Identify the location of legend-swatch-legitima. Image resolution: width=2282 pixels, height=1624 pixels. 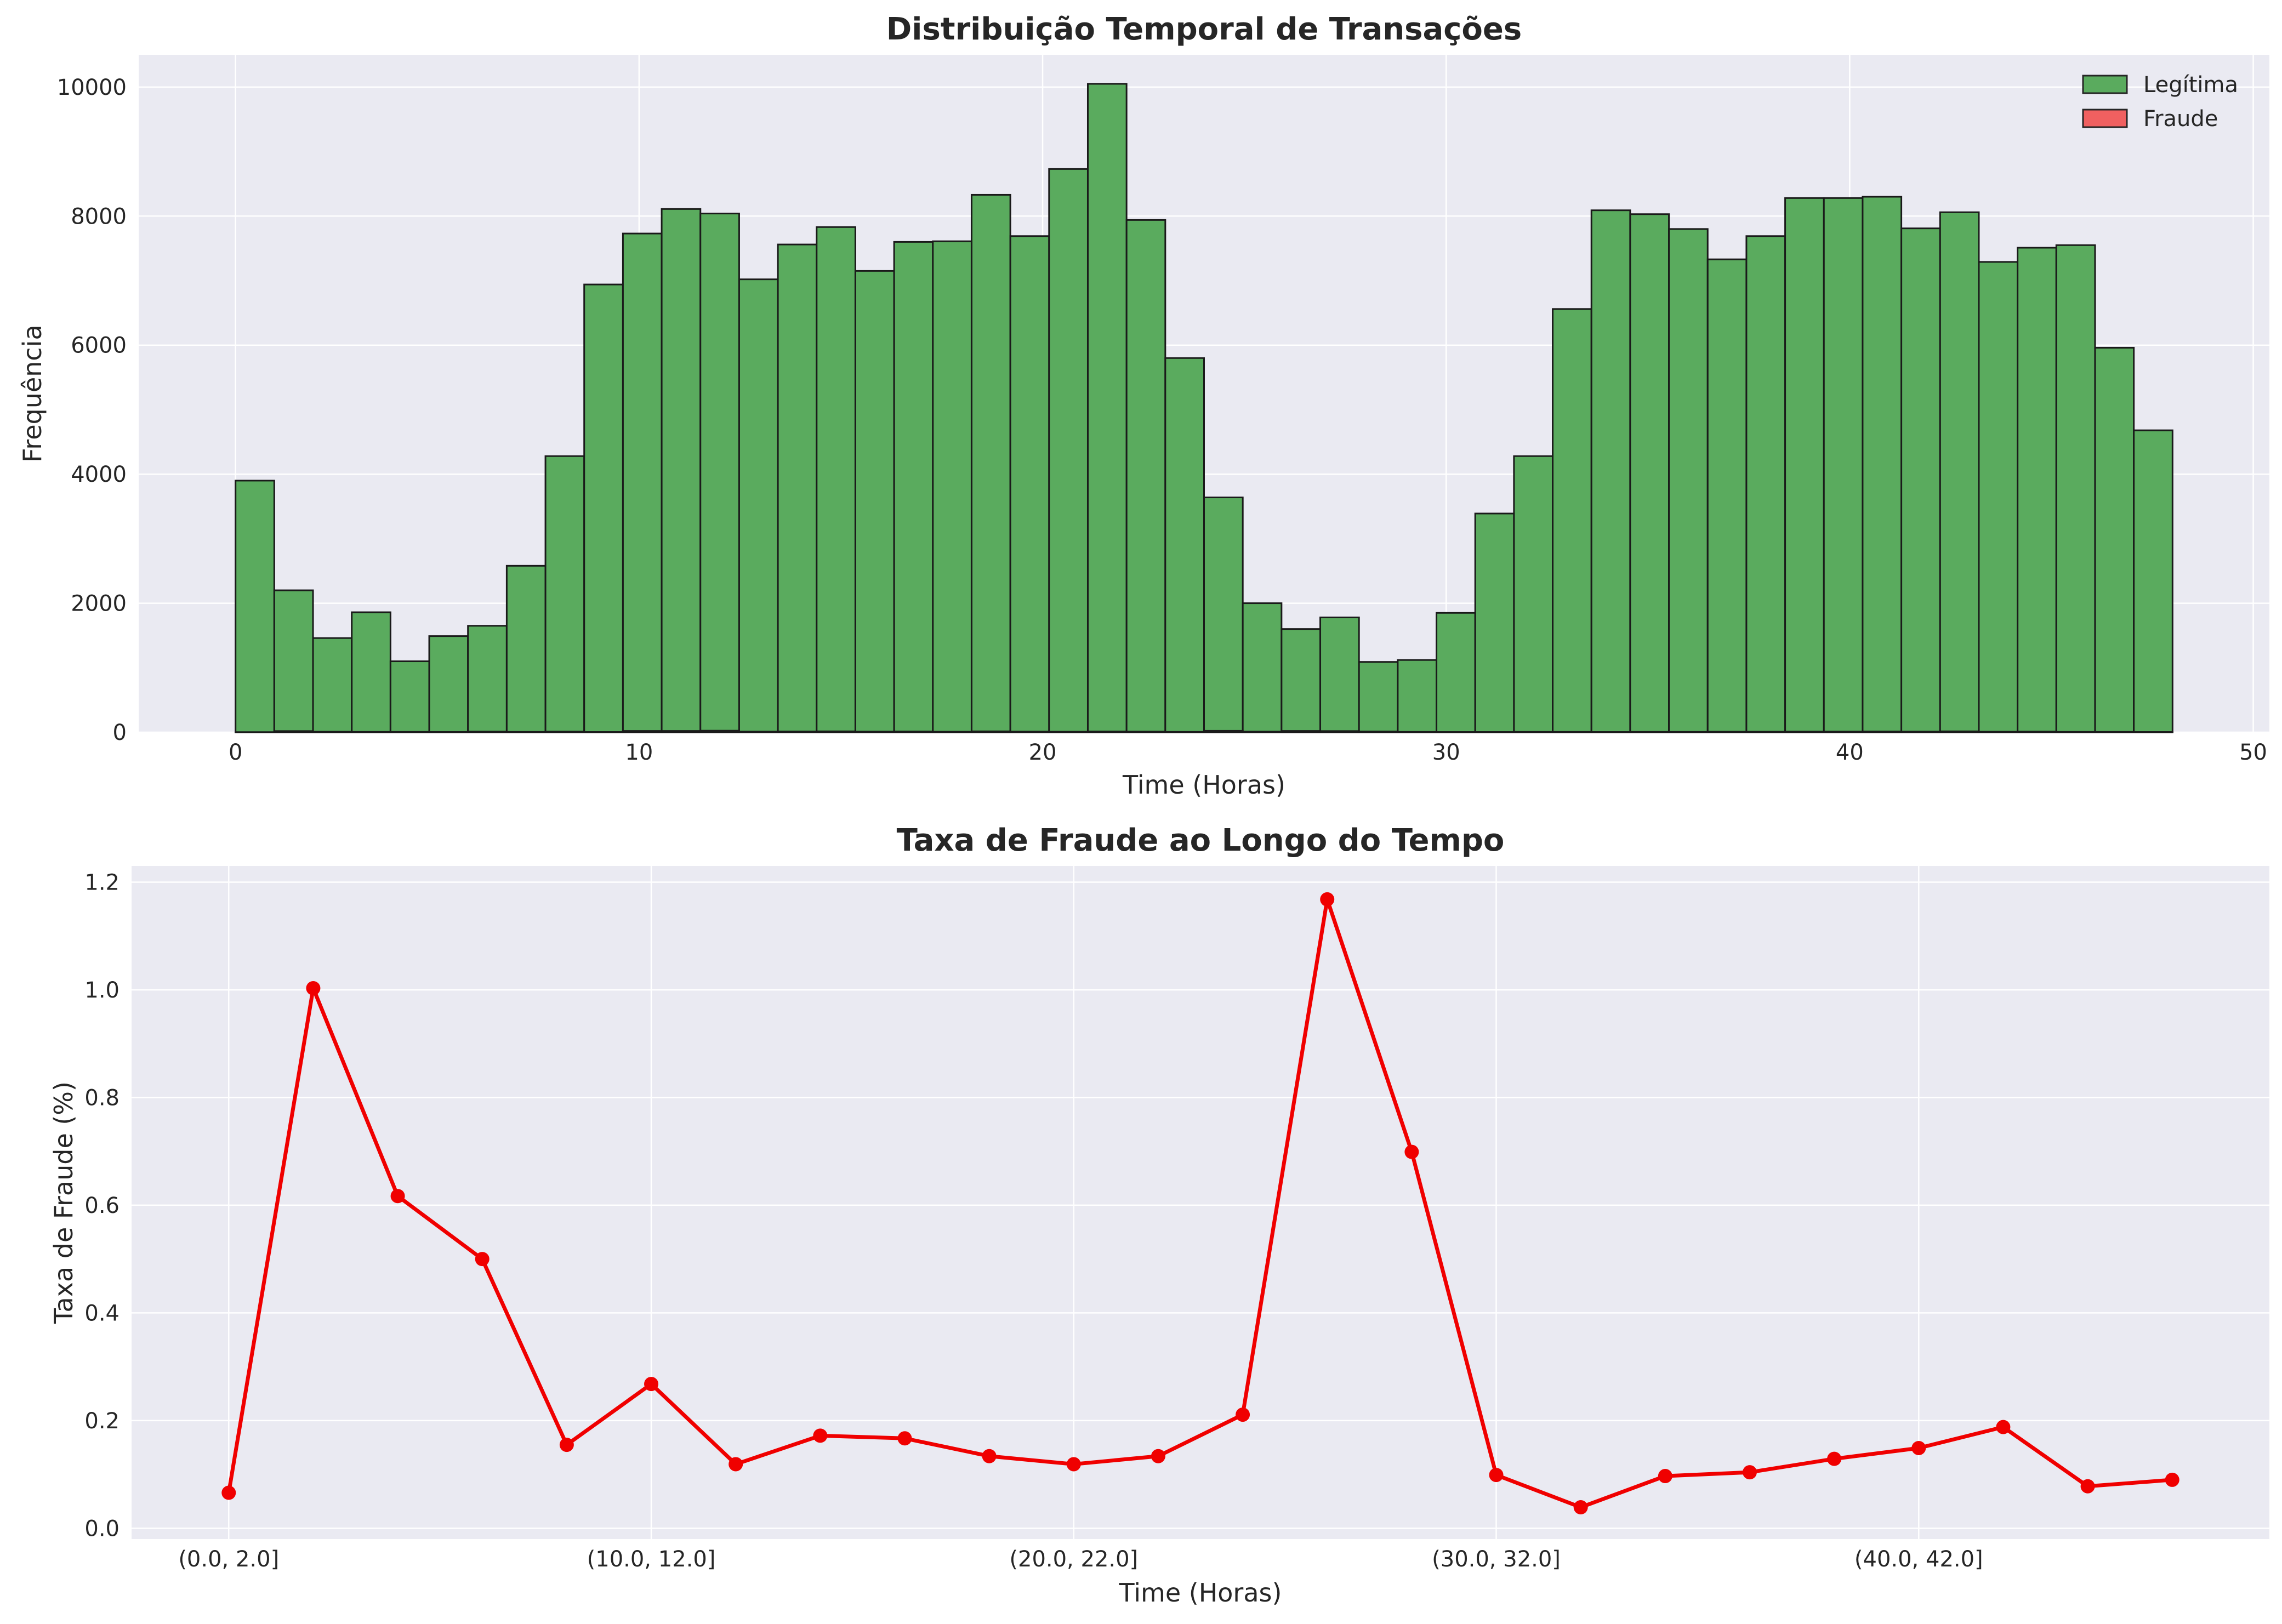
(2105, 84).